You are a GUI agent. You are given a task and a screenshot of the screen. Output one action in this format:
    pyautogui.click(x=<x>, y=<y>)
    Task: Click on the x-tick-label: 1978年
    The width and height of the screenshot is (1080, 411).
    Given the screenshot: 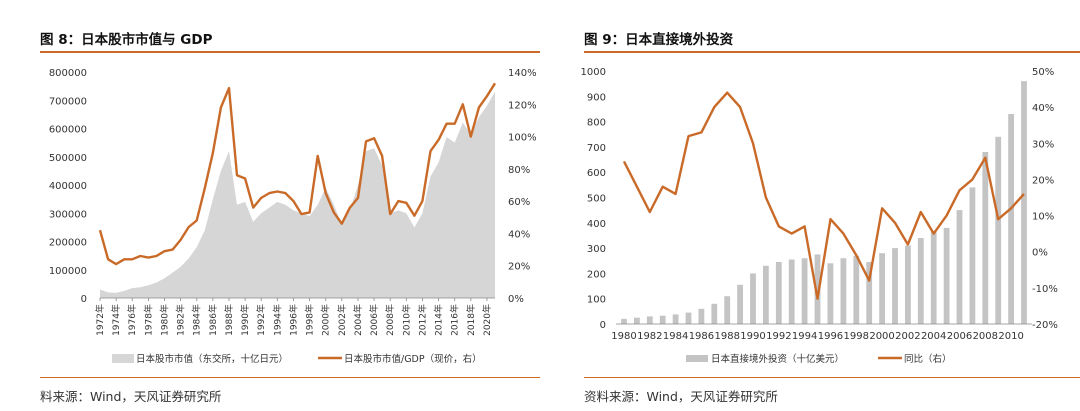 What is the action you would take?
    pyautogui.click(x=148, y=320)
    